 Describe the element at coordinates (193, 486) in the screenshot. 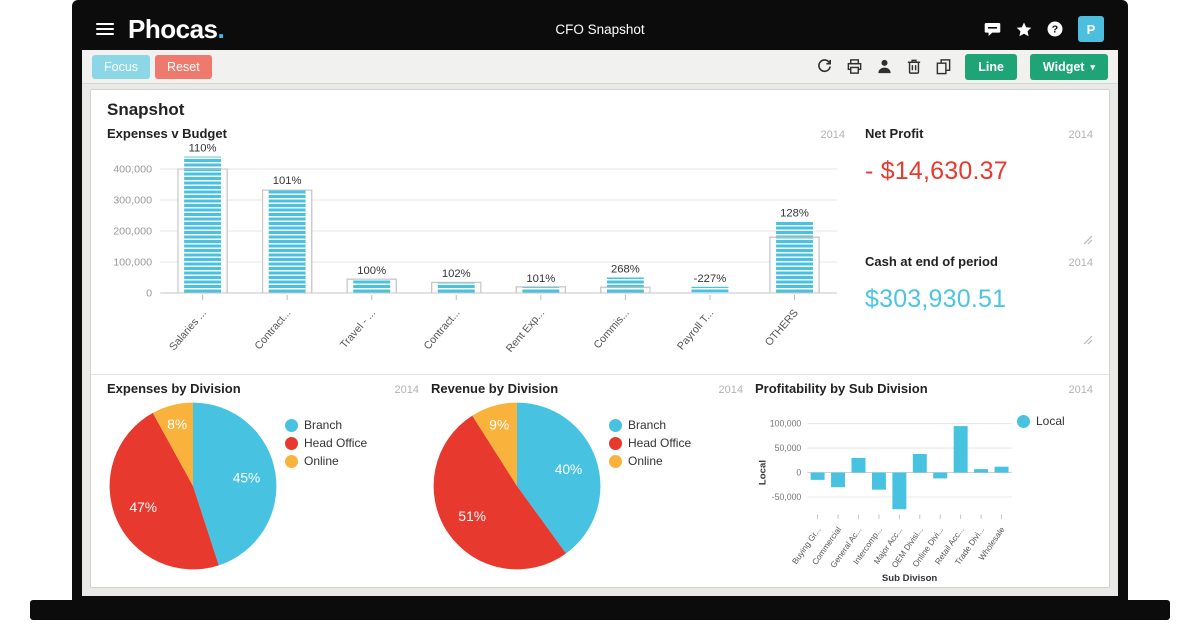

I see `expenses-by-division-chart: 45% 47% 8%` at that location.